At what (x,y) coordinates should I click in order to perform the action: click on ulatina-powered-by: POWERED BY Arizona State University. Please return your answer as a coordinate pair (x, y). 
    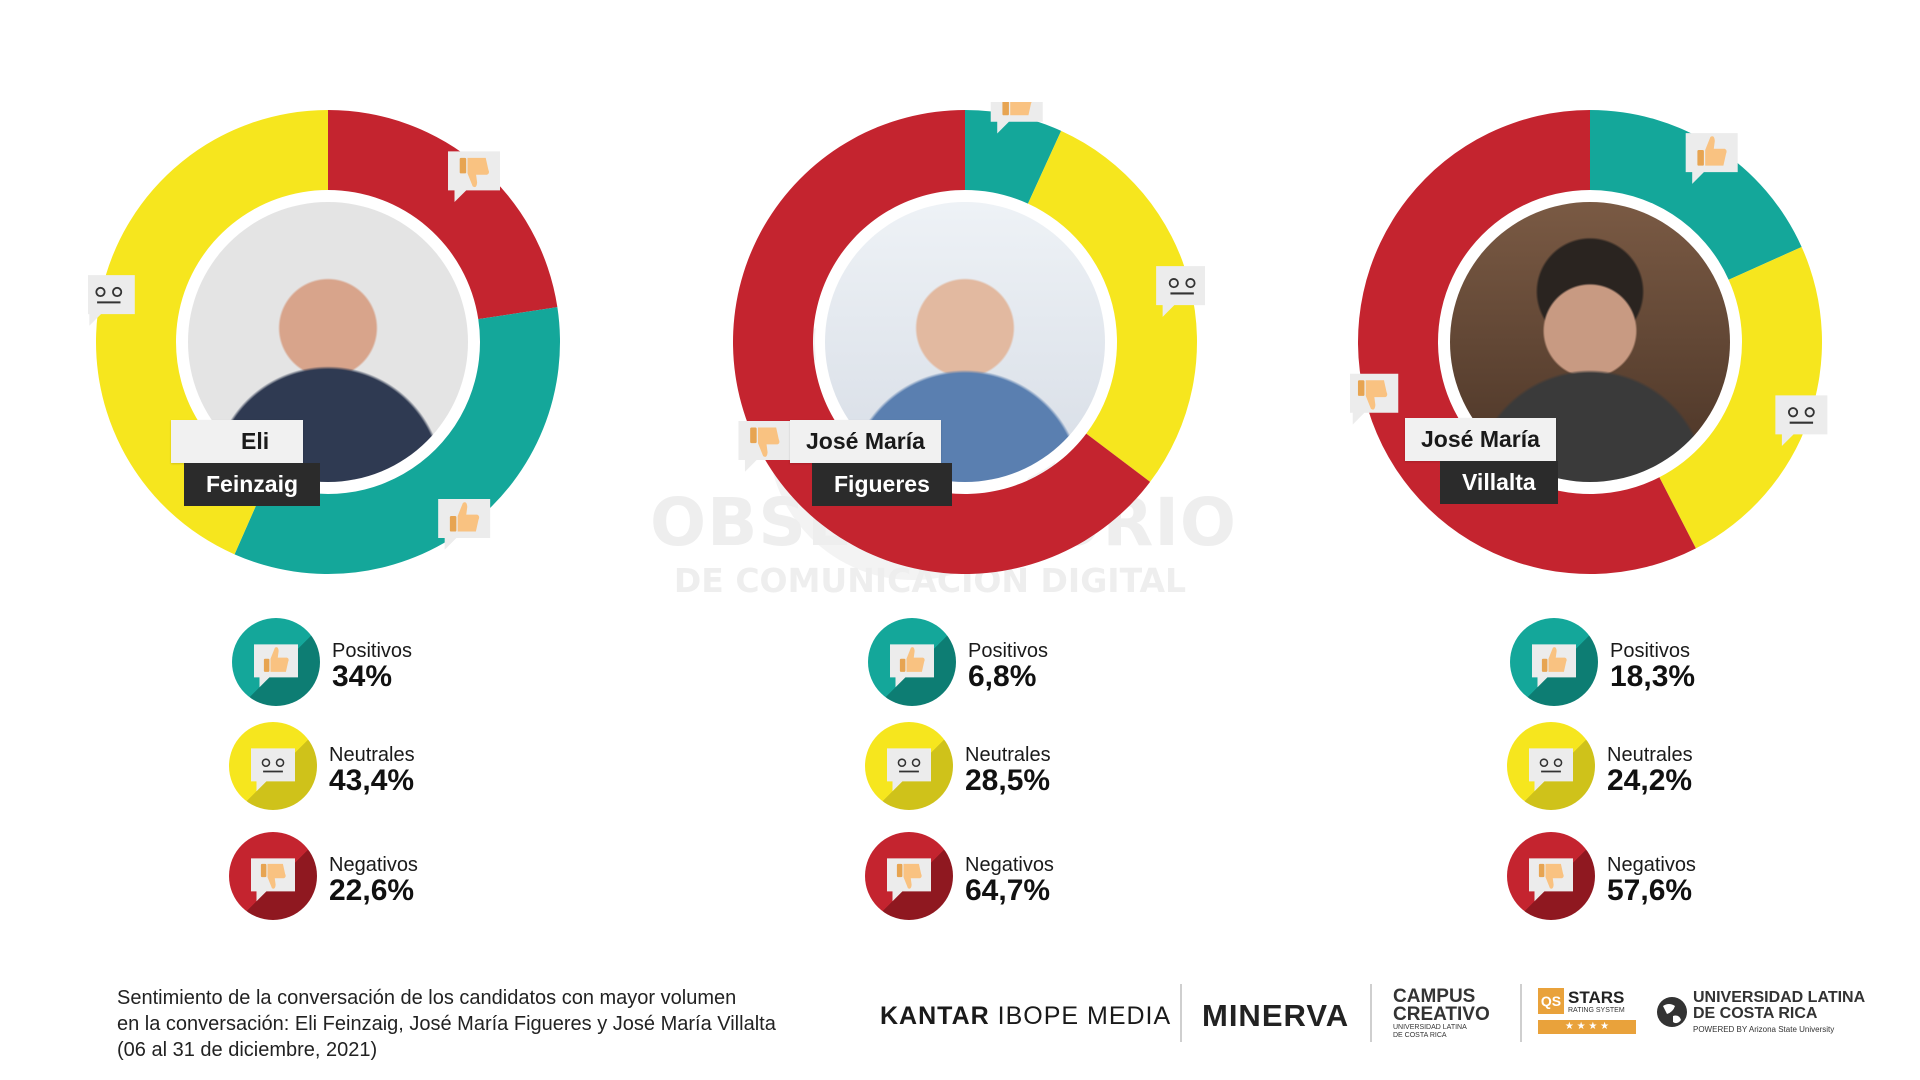
    Looking at the image, I should click on (1764, 1029).